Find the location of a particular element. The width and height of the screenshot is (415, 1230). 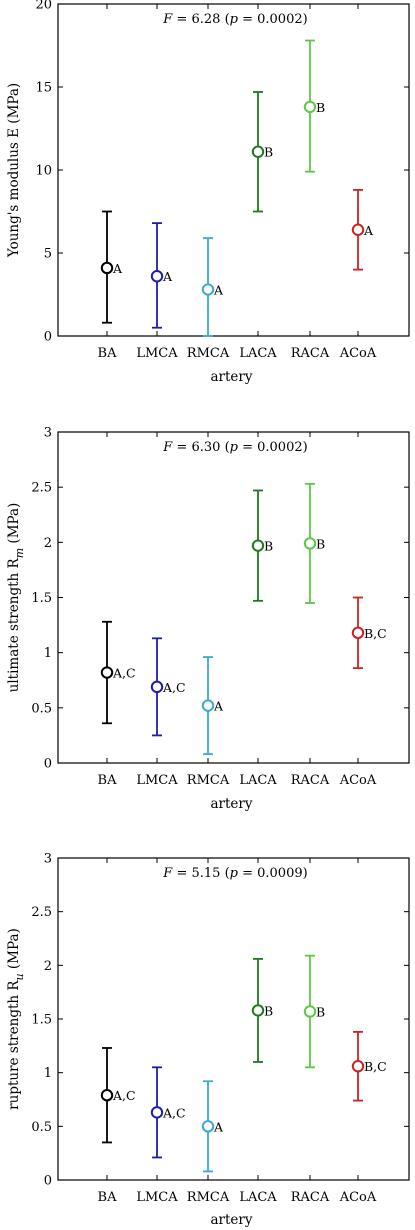

y-axis-label: Young's modulus E (MPa) is located at coordinates (14, 170).